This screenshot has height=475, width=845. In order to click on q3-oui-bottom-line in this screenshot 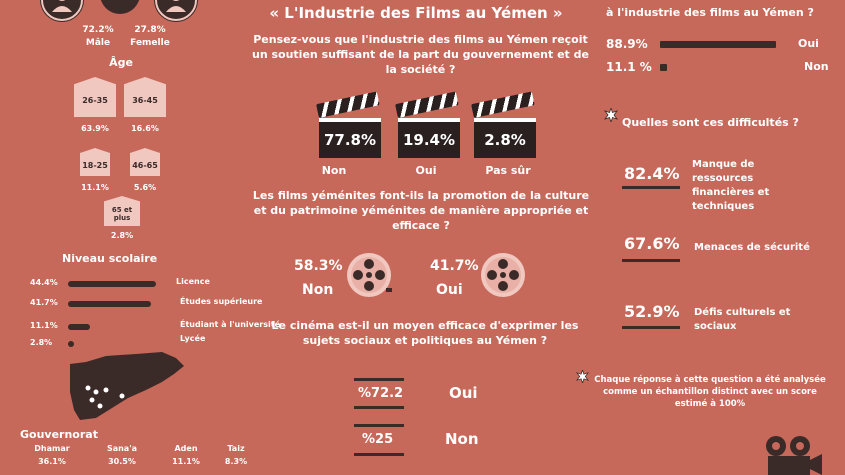, I will do `click(379, 407)`.